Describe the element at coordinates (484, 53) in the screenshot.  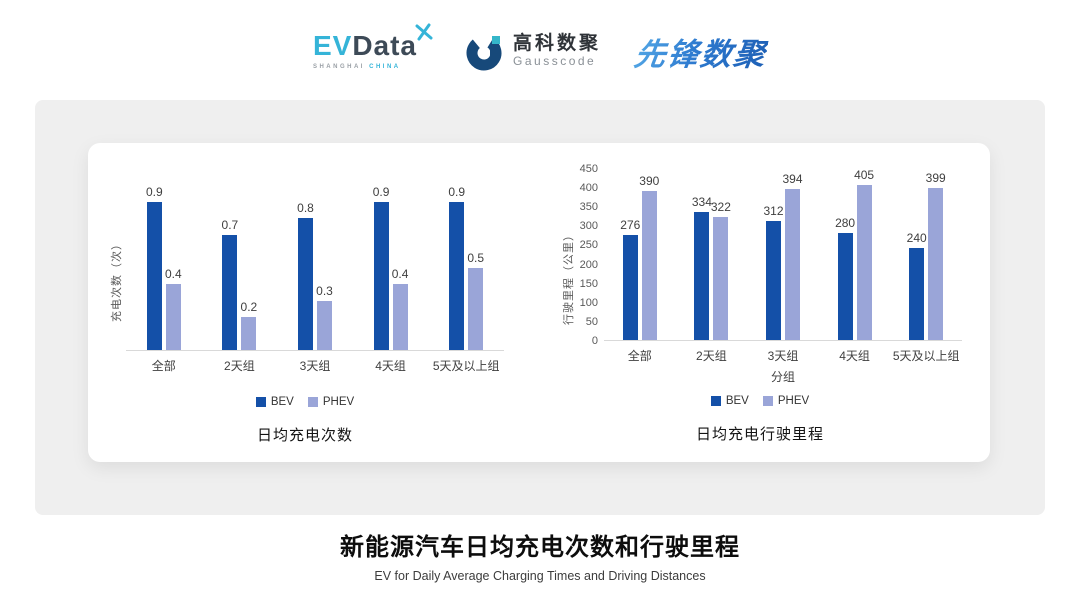
I see `gausscode-g-icon` at that location.